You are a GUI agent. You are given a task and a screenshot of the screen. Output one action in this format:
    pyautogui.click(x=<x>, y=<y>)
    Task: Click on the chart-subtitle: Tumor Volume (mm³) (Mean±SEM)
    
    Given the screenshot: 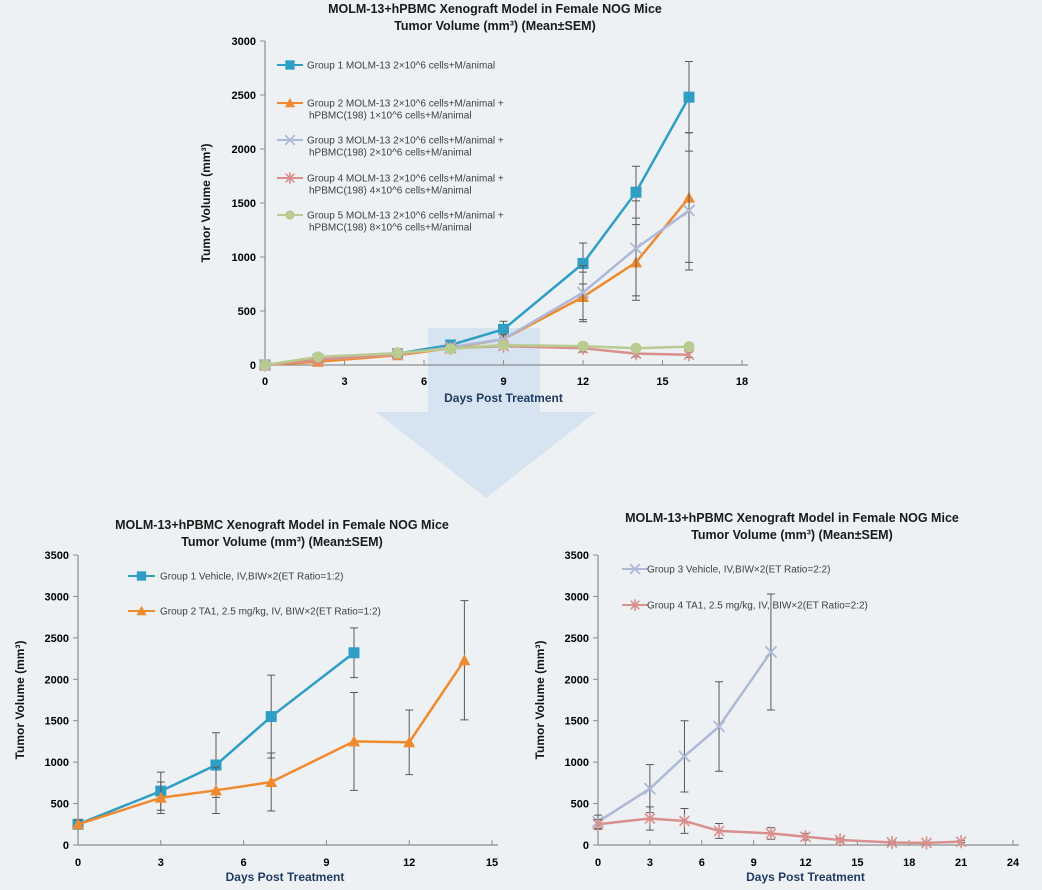 What is the action you would take?
    pyautogui.click(x=282, y=542)
    